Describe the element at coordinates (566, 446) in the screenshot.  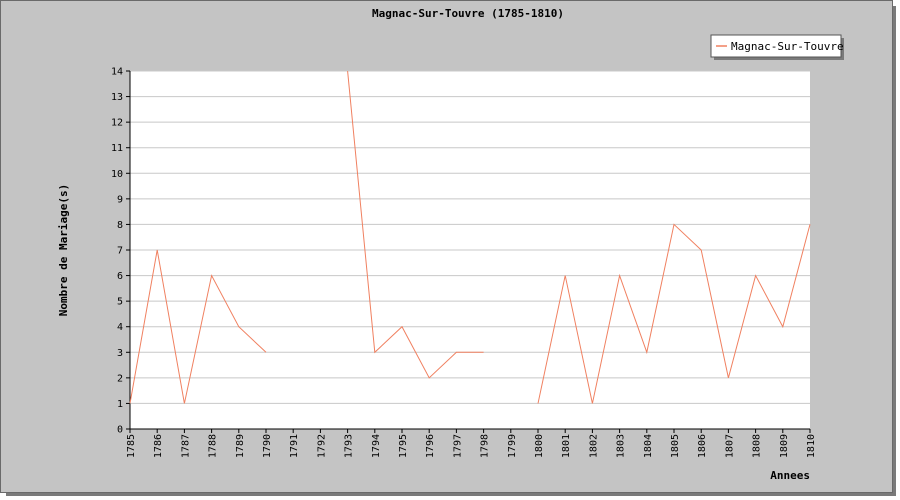
I see `x-tick-label: 1801` at that location.